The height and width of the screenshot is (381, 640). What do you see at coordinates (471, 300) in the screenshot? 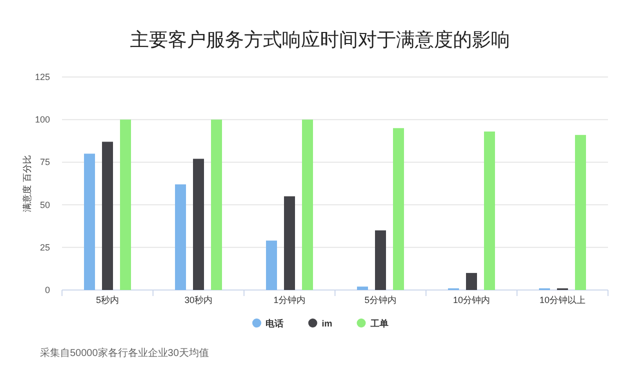
I see `x-tick-label: 10分钟内` at bounding box center [471, 300].